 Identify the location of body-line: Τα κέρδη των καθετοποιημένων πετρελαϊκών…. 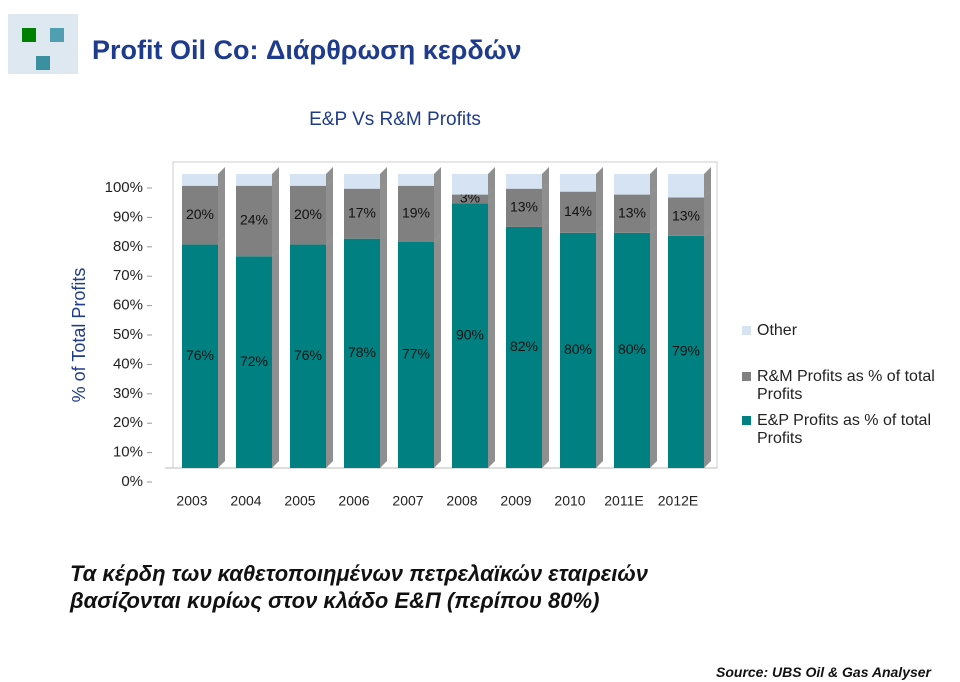
(359, 573).